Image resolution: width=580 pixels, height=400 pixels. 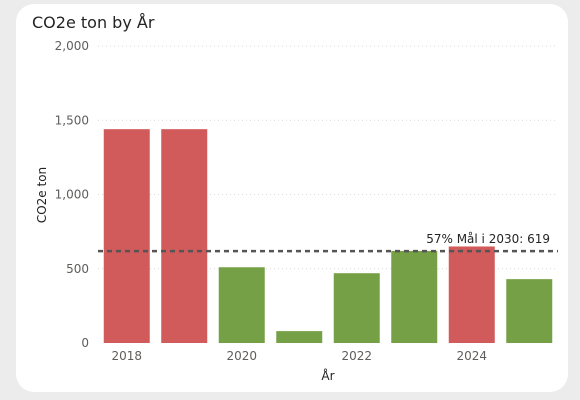 What do you see at coordinates (93, 22) in the screenshot?
I see `chart-title: CO2e ton by År` at bounding box center [93, 22].